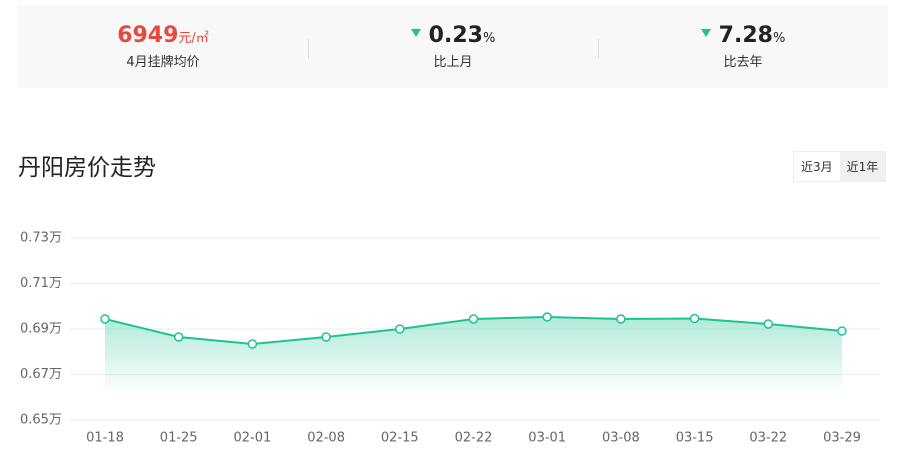  Describe the element at coordinates (621, 438) in the screenshot. I see `x-tick-label: 03-08` at that location.